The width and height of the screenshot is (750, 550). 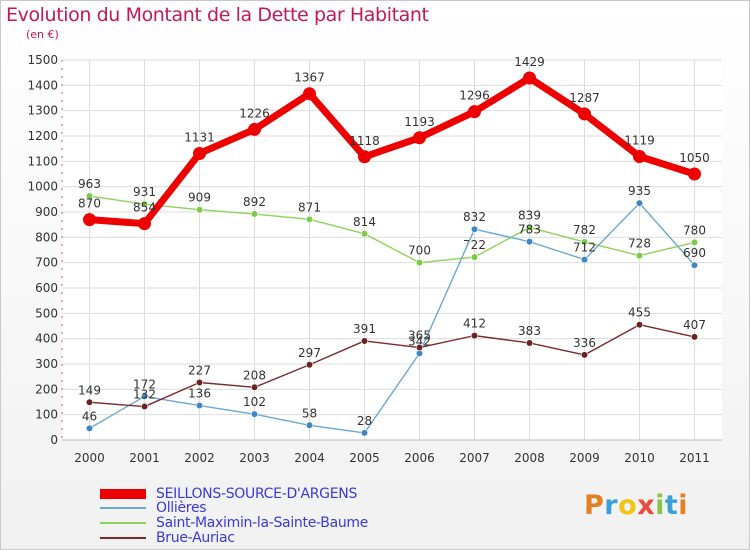 What do you see at coordinates (419, 122) in the screenshot?
I see `data-label: 1193` at bounding box center [419, 122].